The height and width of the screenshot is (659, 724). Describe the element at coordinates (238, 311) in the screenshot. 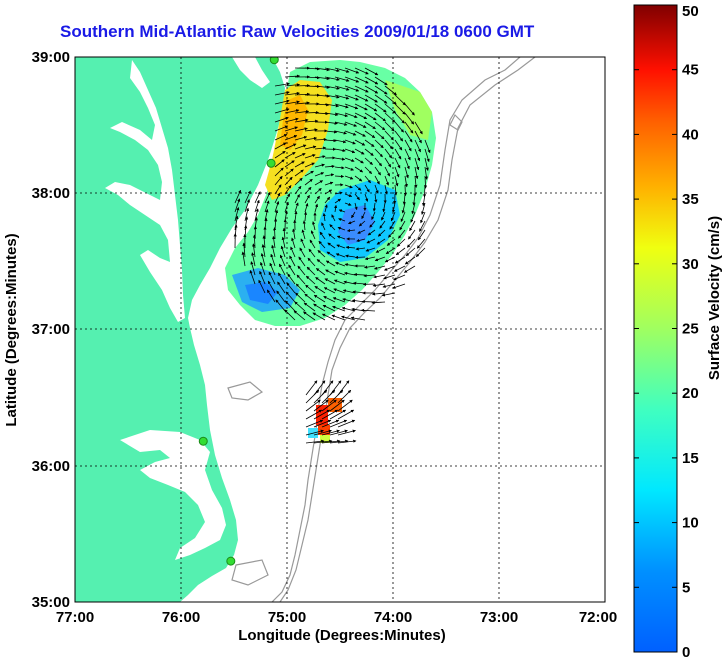

I see `radar-stations` at that location.